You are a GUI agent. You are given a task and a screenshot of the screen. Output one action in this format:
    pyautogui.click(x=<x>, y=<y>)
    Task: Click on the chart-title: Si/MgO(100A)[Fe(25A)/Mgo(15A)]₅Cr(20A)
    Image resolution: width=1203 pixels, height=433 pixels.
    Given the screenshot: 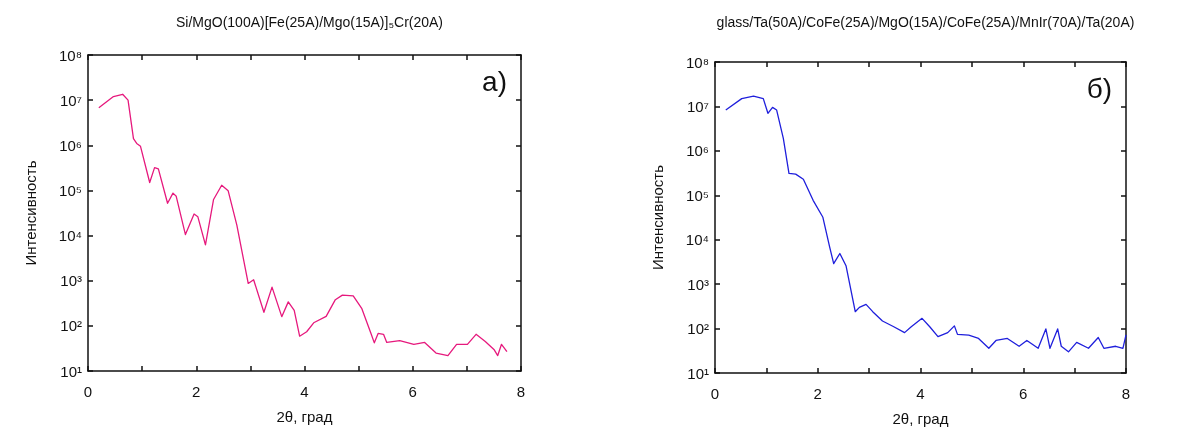 What is the action you would take?
    pyautogui.click(x=309, y=22)
    